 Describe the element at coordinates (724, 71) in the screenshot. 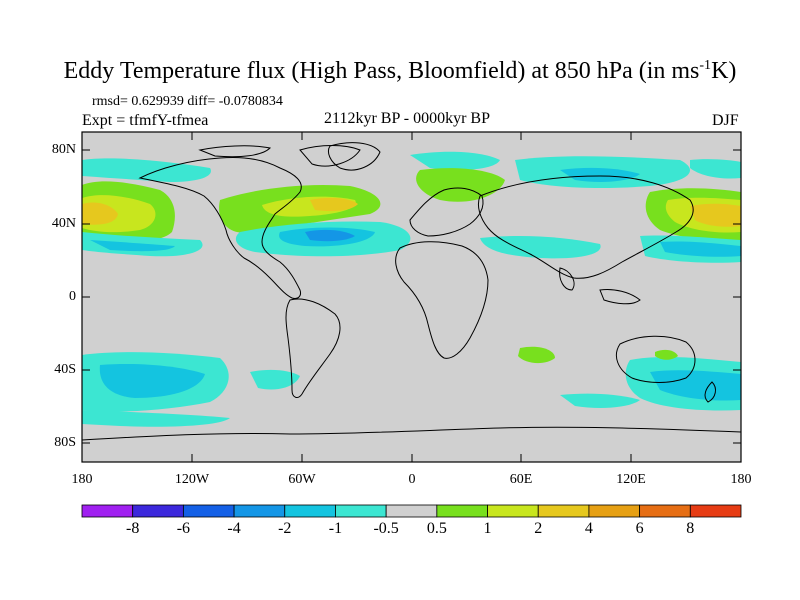

I see `title-end: K)` at that location.